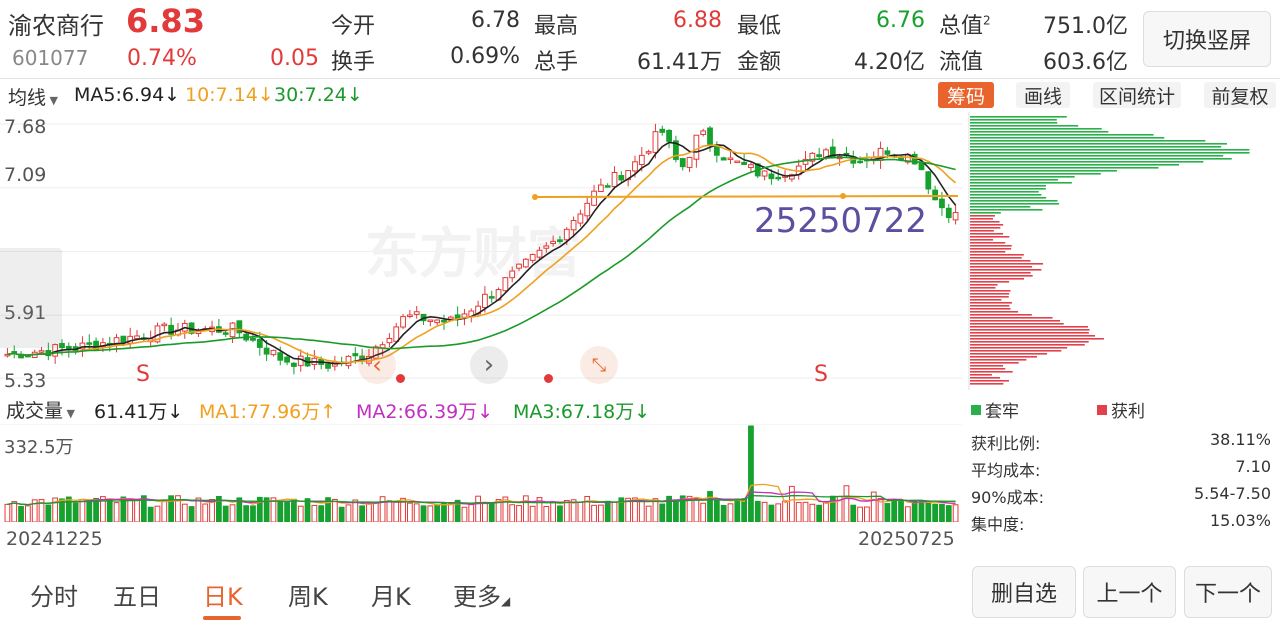 The height and width of the screenshot is (625, 1280). I want to click on ma-selector: 均线 ▼, so click(33, 98).